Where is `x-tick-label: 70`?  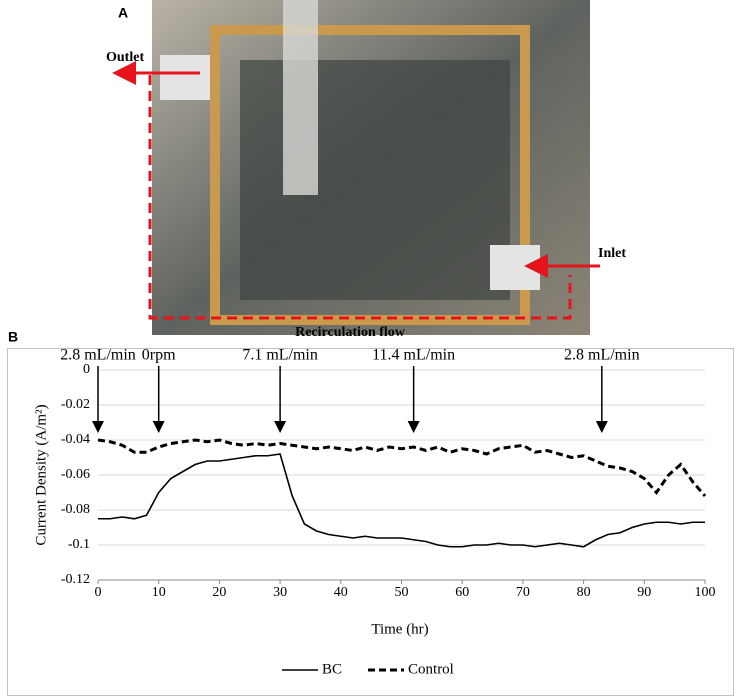
x-tick-label: 70 is located at coordinates (523, 592).